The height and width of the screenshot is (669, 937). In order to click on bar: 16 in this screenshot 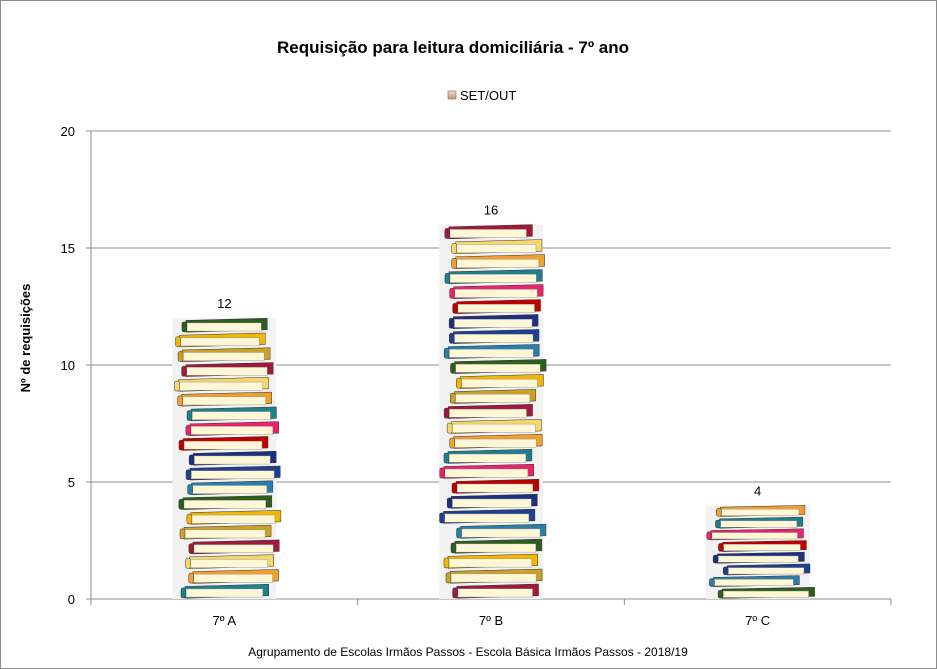, I will do `click(493, 401)`.